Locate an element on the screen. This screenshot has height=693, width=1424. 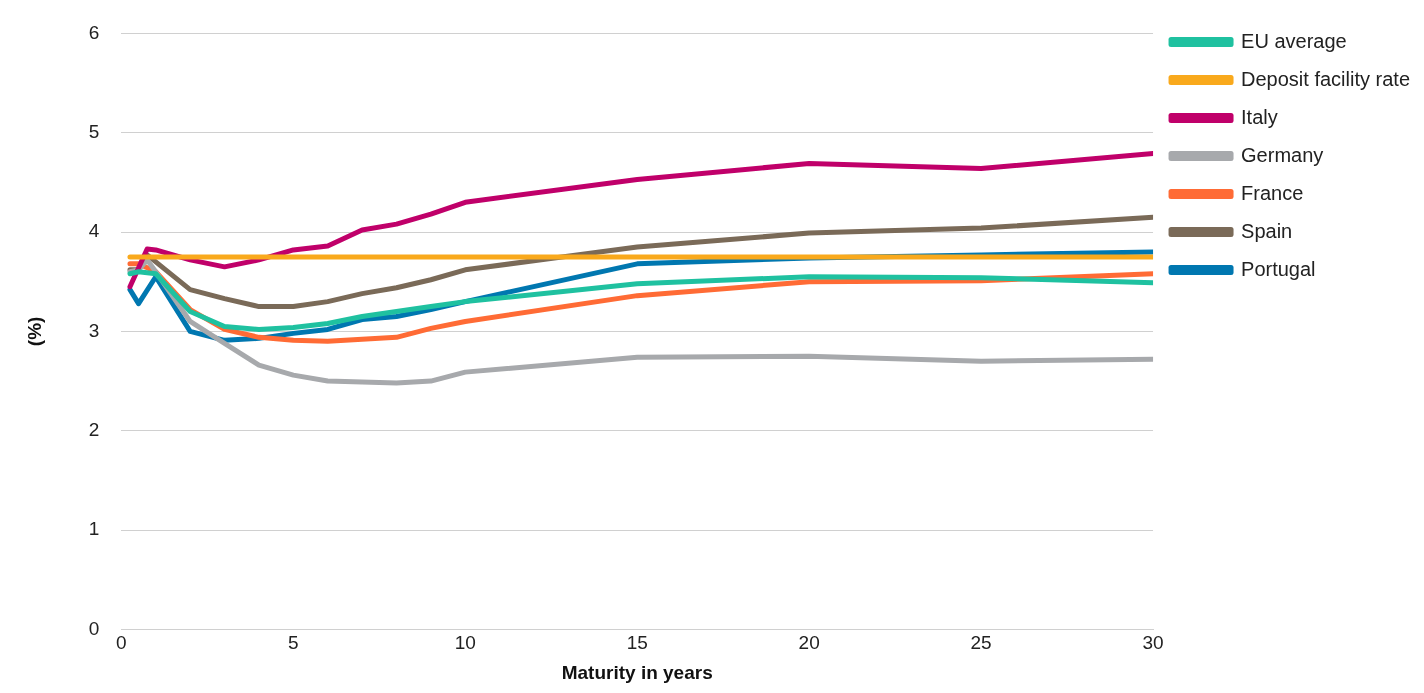
legend-label: Italy is located at coordinates (1259, 116).